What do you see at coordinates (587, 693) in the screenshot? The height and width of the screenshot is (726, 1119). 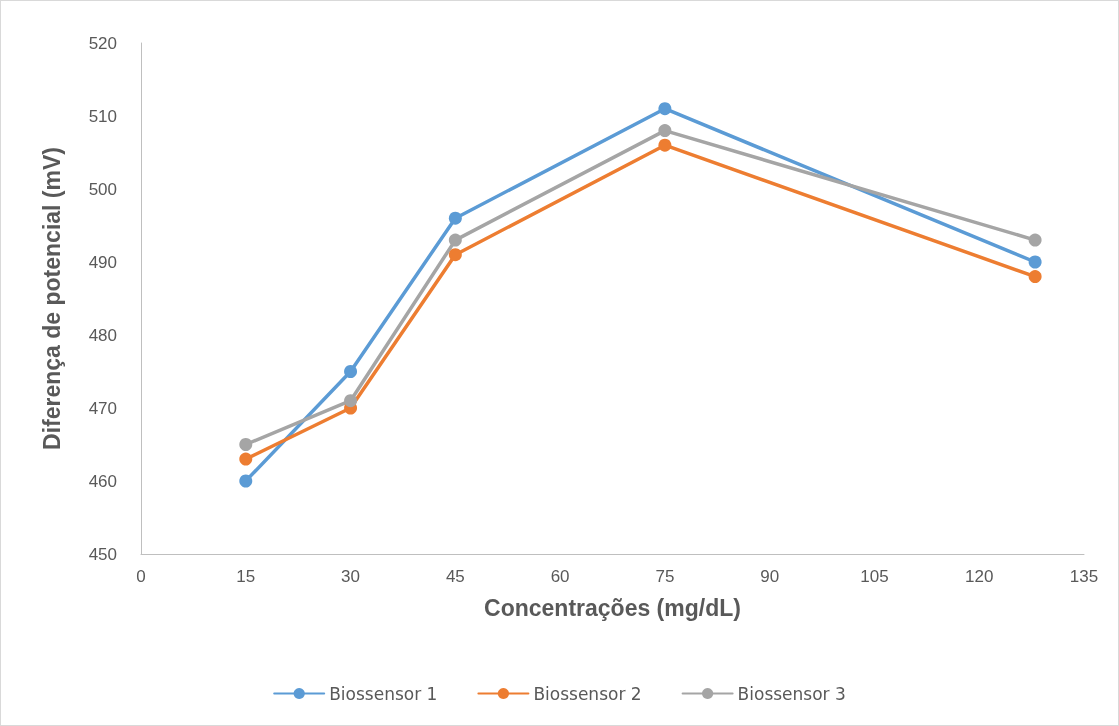 I see `legend-label: Biossensor 2` at bounding box center [587, 693].